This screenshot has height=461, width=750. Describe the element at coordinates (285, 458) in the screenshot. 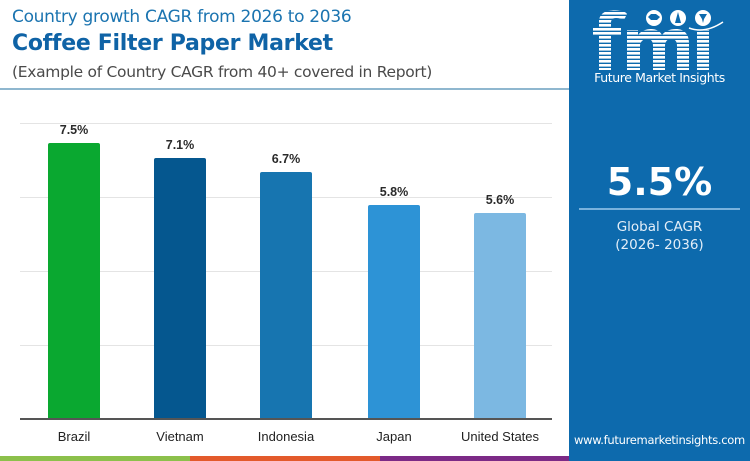

I see `stripe-orange` at that location.